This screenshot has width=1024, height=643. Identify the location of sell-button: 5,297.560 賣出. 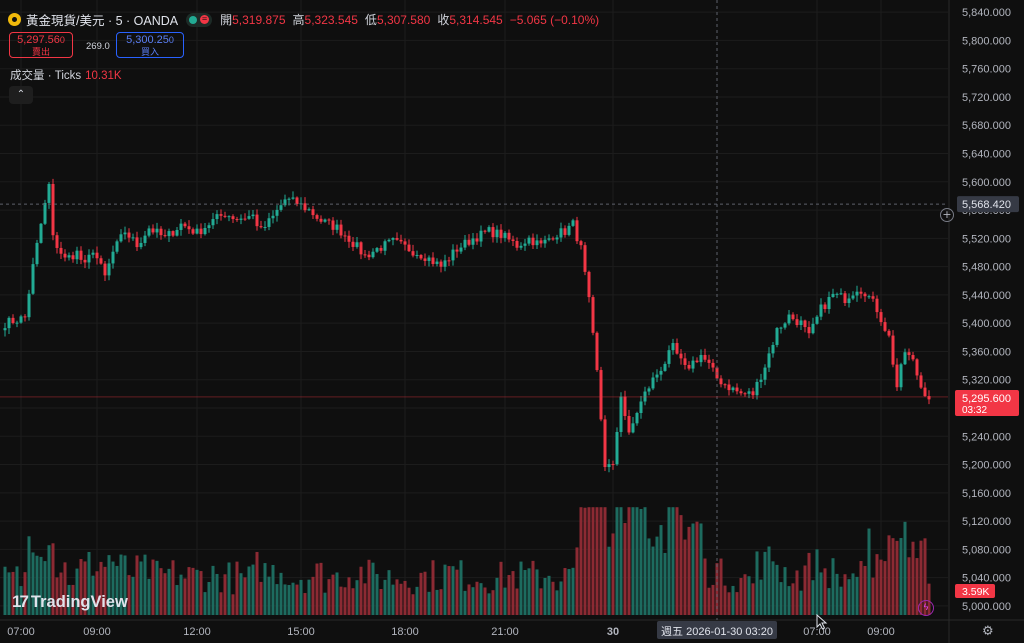
(41, 45).